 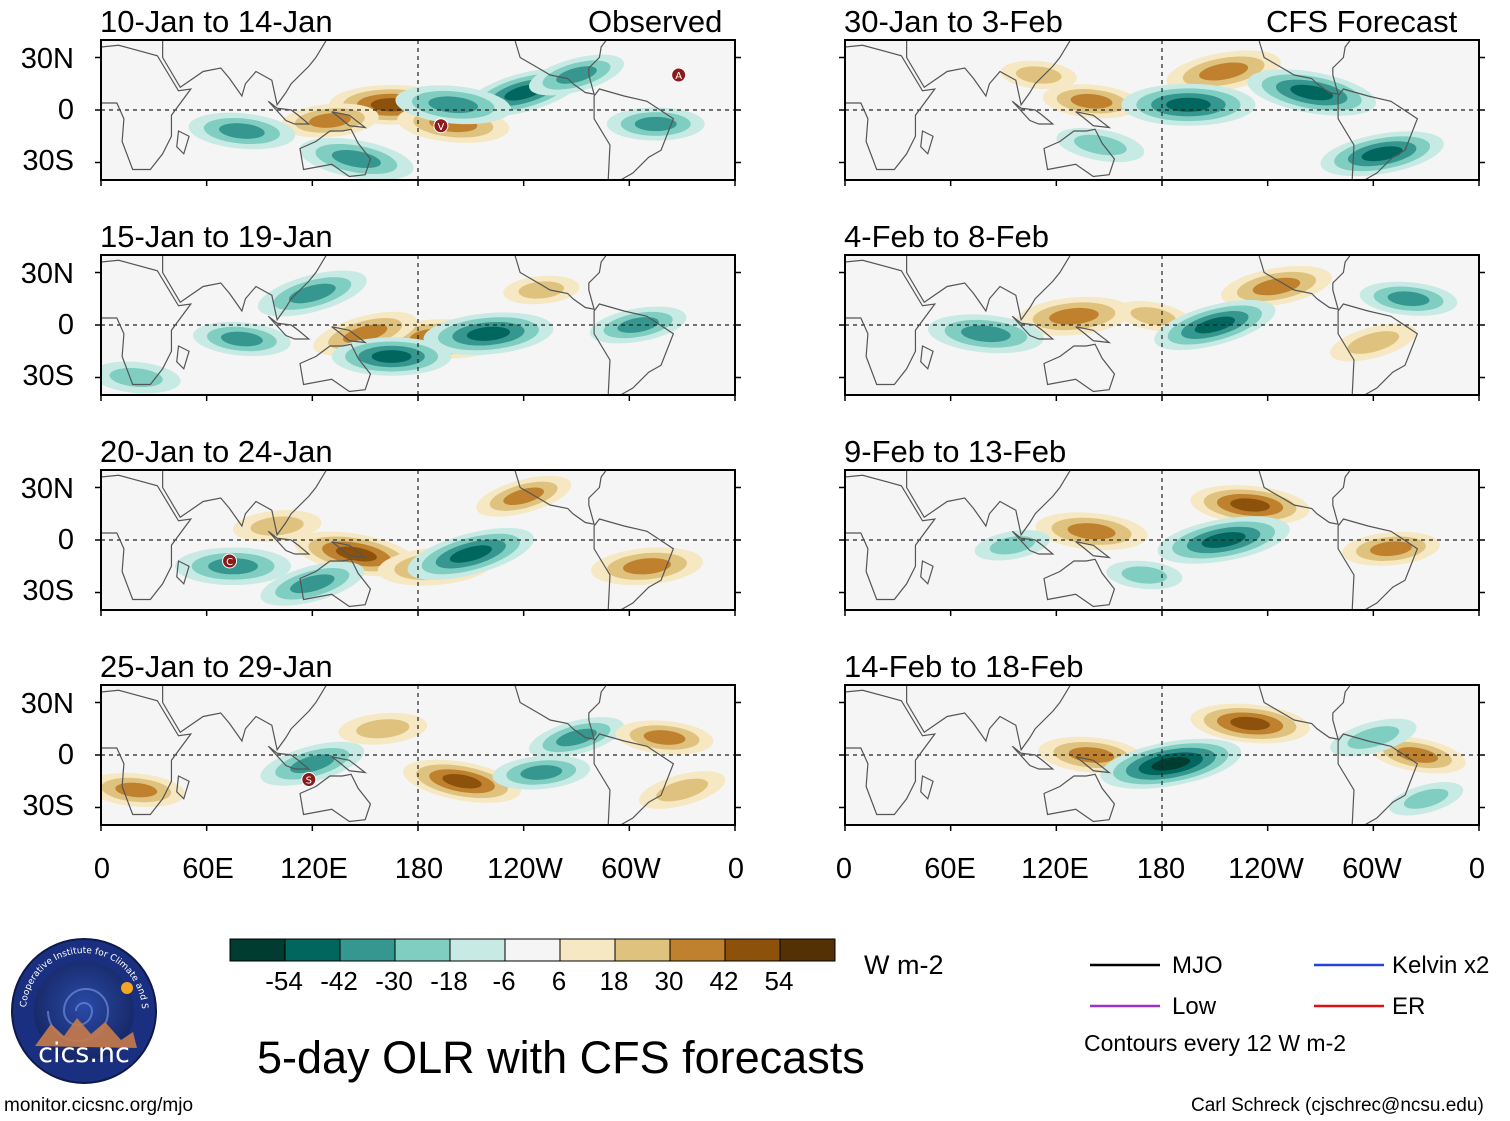 I want to click on legend-note: Contours every 12 W m-2, so click(x=1215, y=1043).